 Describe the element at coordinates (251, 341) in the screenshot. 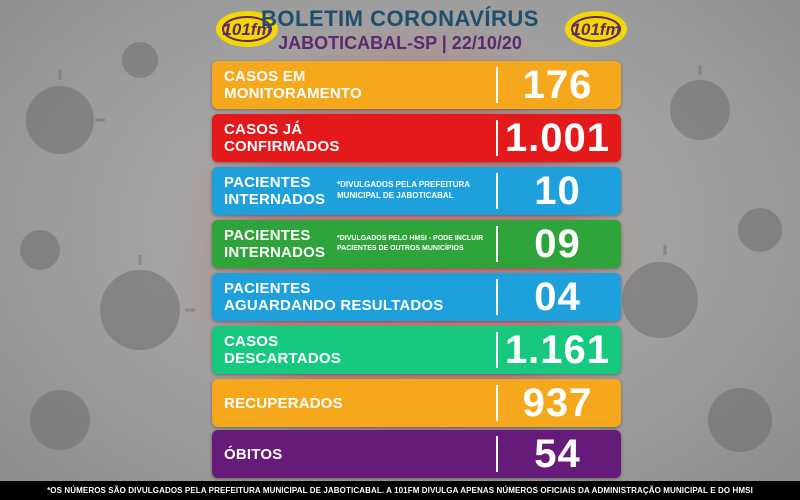

I see `stat-label-line1: CASOS` at that location.